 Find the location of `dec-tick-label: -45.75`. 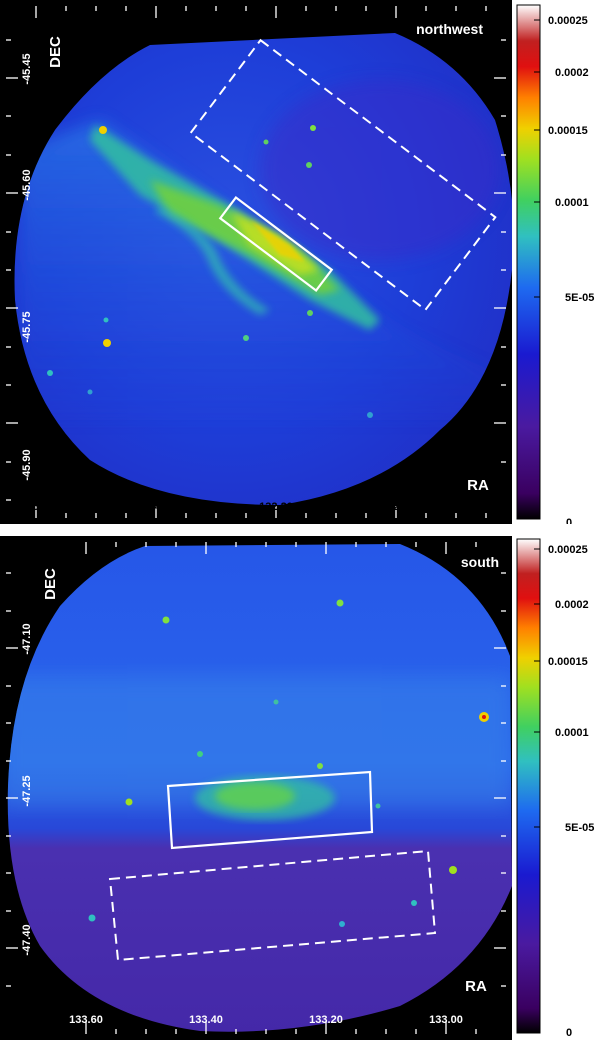

dec-tick-label: -45.75 is located at coordinates (27, 326).